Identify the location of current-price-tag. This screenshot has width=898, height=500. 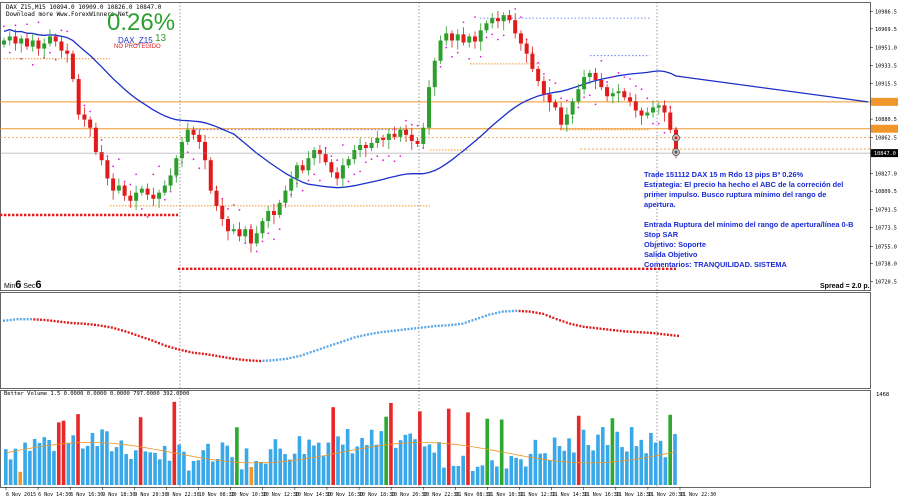
(884, 153).